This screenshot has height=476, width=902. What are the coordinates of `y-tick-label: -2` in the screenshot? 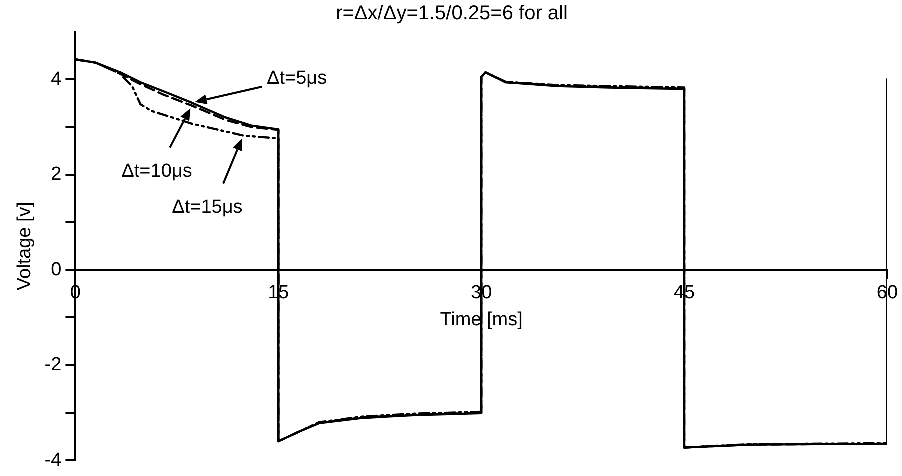 It's located at (53, 365).